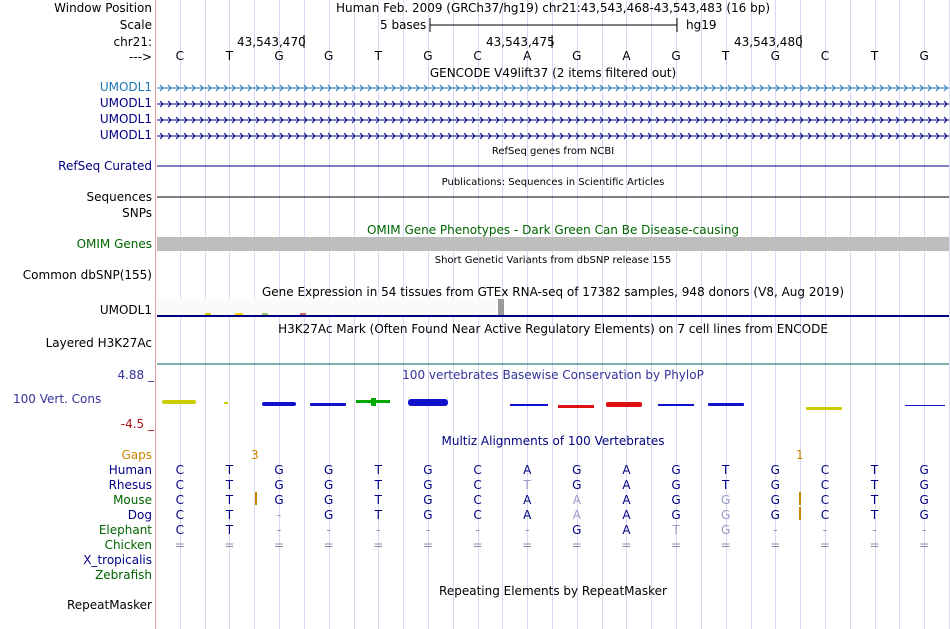 The image size is (950, 629). I want to click on h3k27ac-label: Layered H3K27Ac, so click(98, 343).